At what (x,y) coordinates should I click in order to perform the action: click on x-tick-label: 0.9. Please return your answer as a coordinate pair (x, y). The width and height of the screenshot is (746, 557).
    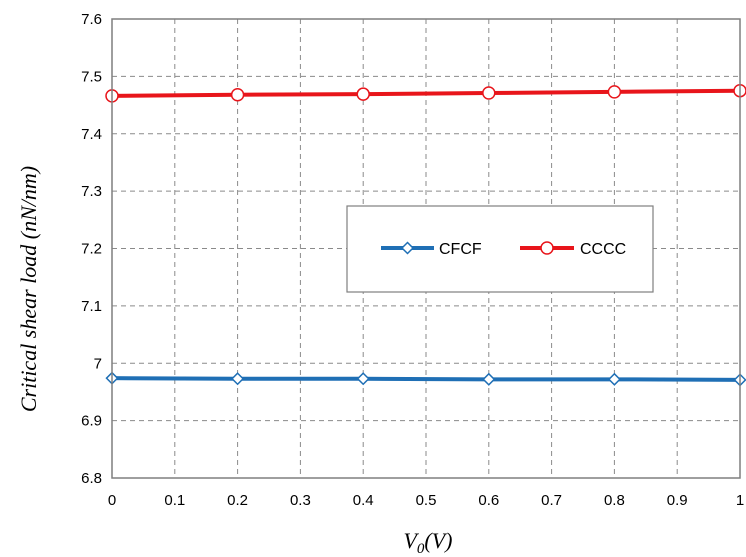
    Looking at the image, I should click on (677, 500).